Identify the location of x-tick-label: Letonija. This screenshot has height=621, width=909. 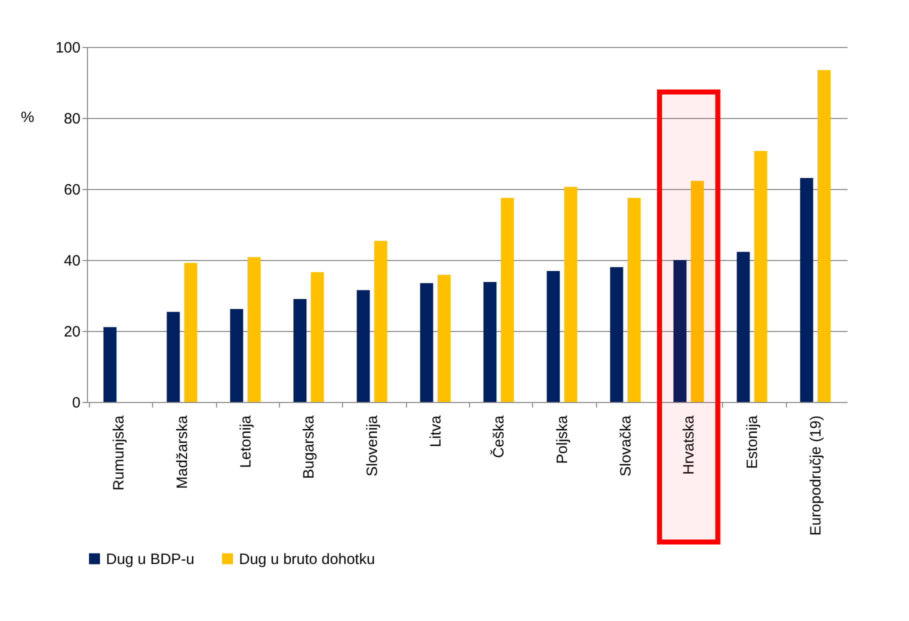
(245, 441).